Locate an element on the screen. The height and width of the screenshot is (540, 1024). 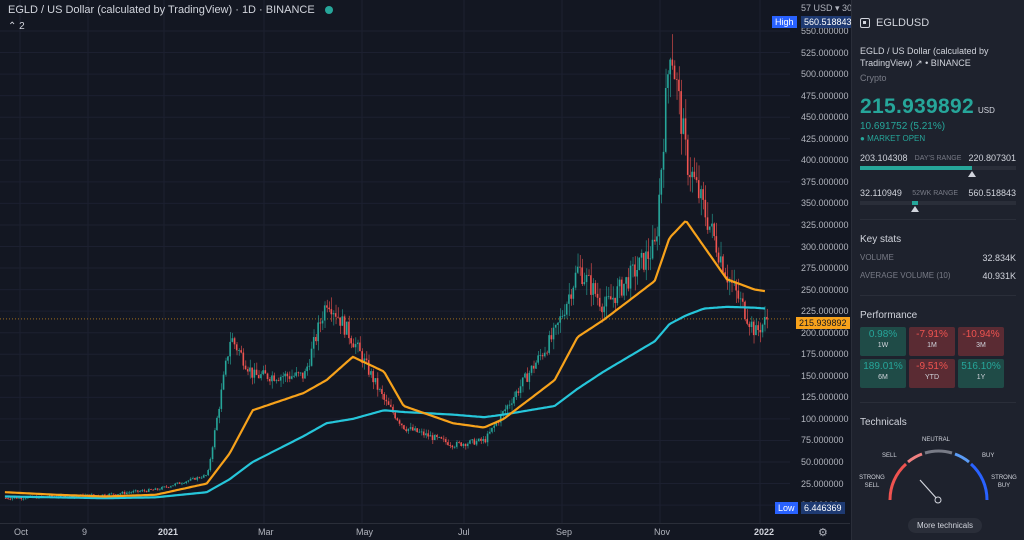
days-range-marker is located at coordinates (972, 174).